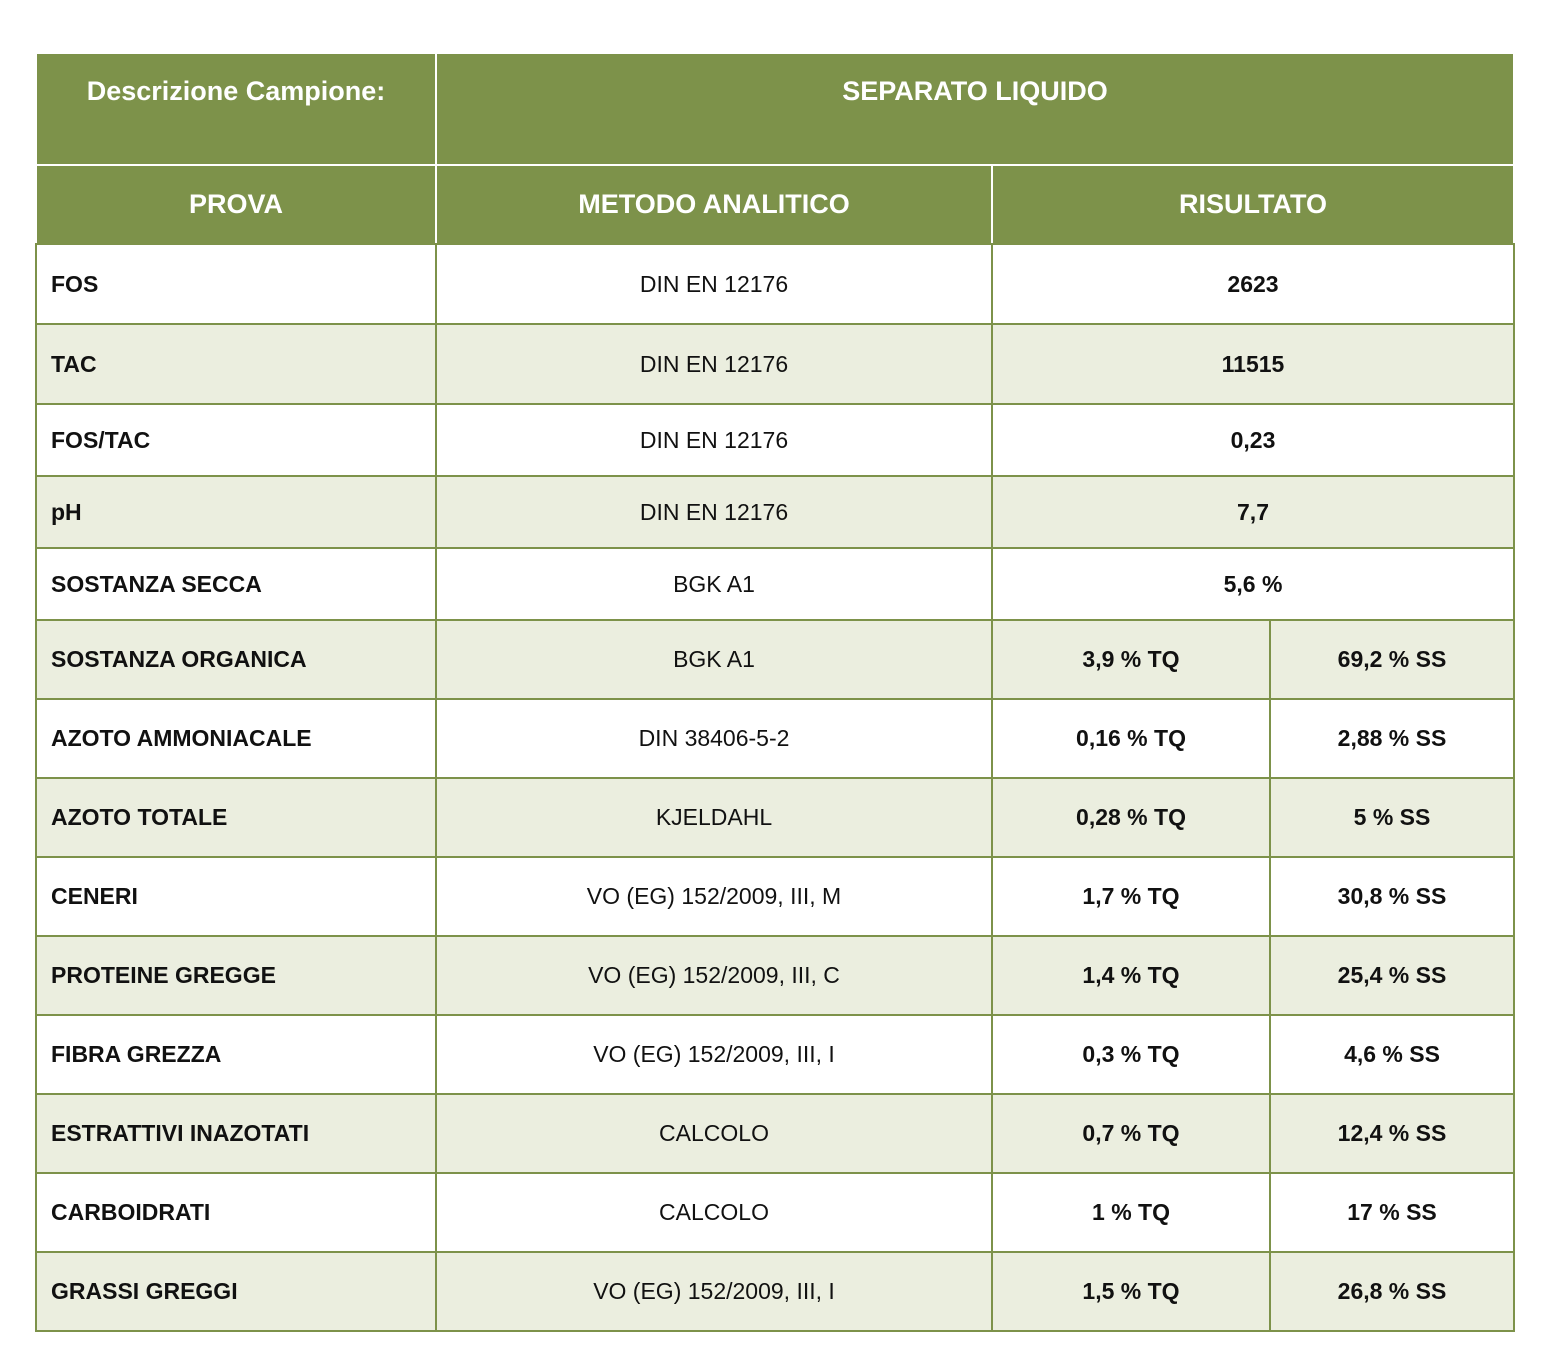 This screenshot has height=1368, width=1568. I want to click on prova-cell: SOSTANZA ORGANICA, so click(236, 659).